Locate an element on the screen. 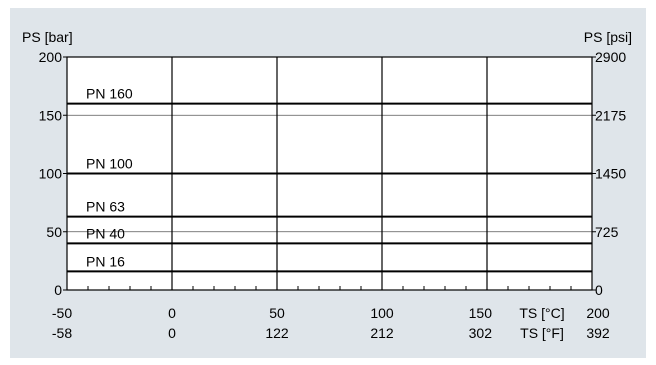 The height and width of the screenshot is (365, 656). y-right-tick-label: 725 is located at coordinates (607, 232).